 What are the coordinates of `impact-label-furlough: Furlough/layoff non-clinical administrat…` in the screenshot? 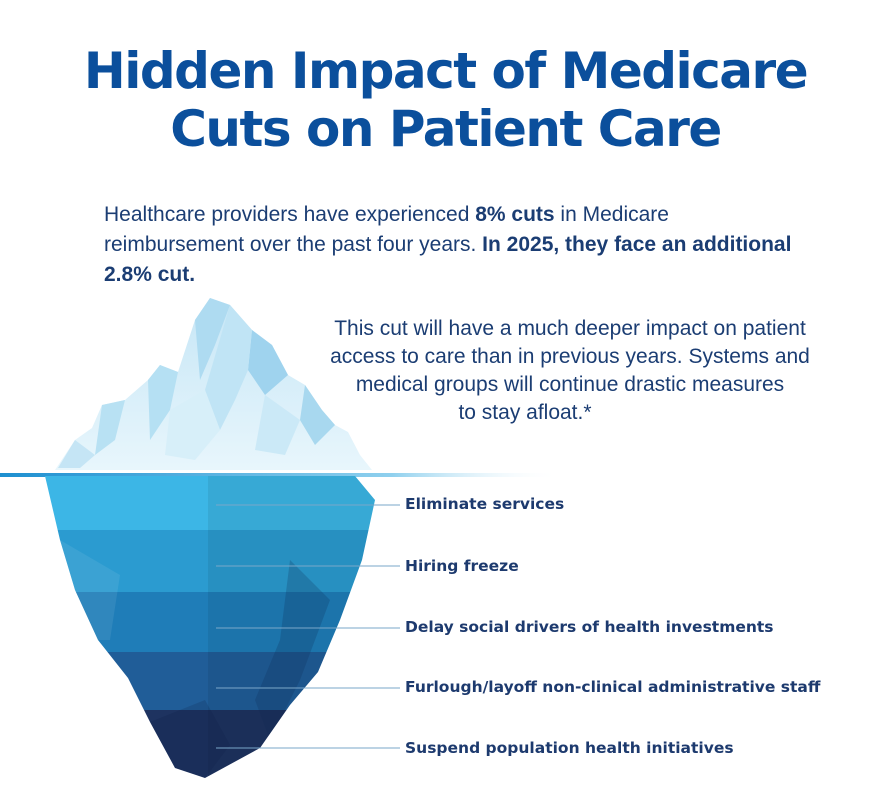 It's located at (613, 687).